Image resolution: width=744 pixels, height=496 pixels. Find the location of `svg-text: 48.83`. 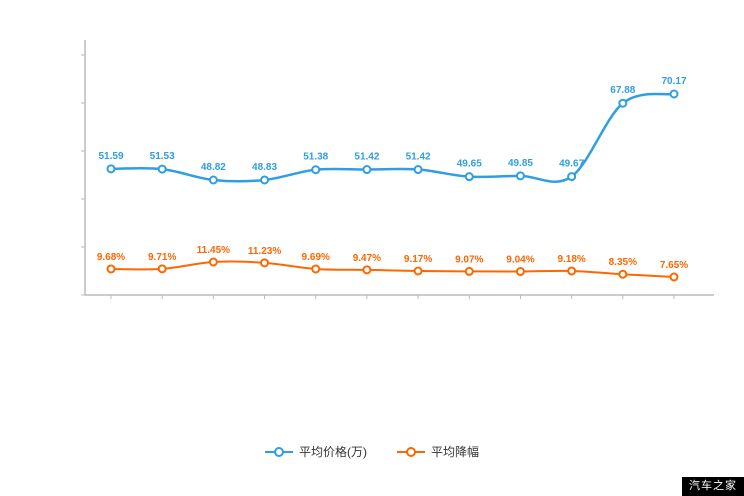

svg-text: 48.83 is located at coordinates (264, 167).